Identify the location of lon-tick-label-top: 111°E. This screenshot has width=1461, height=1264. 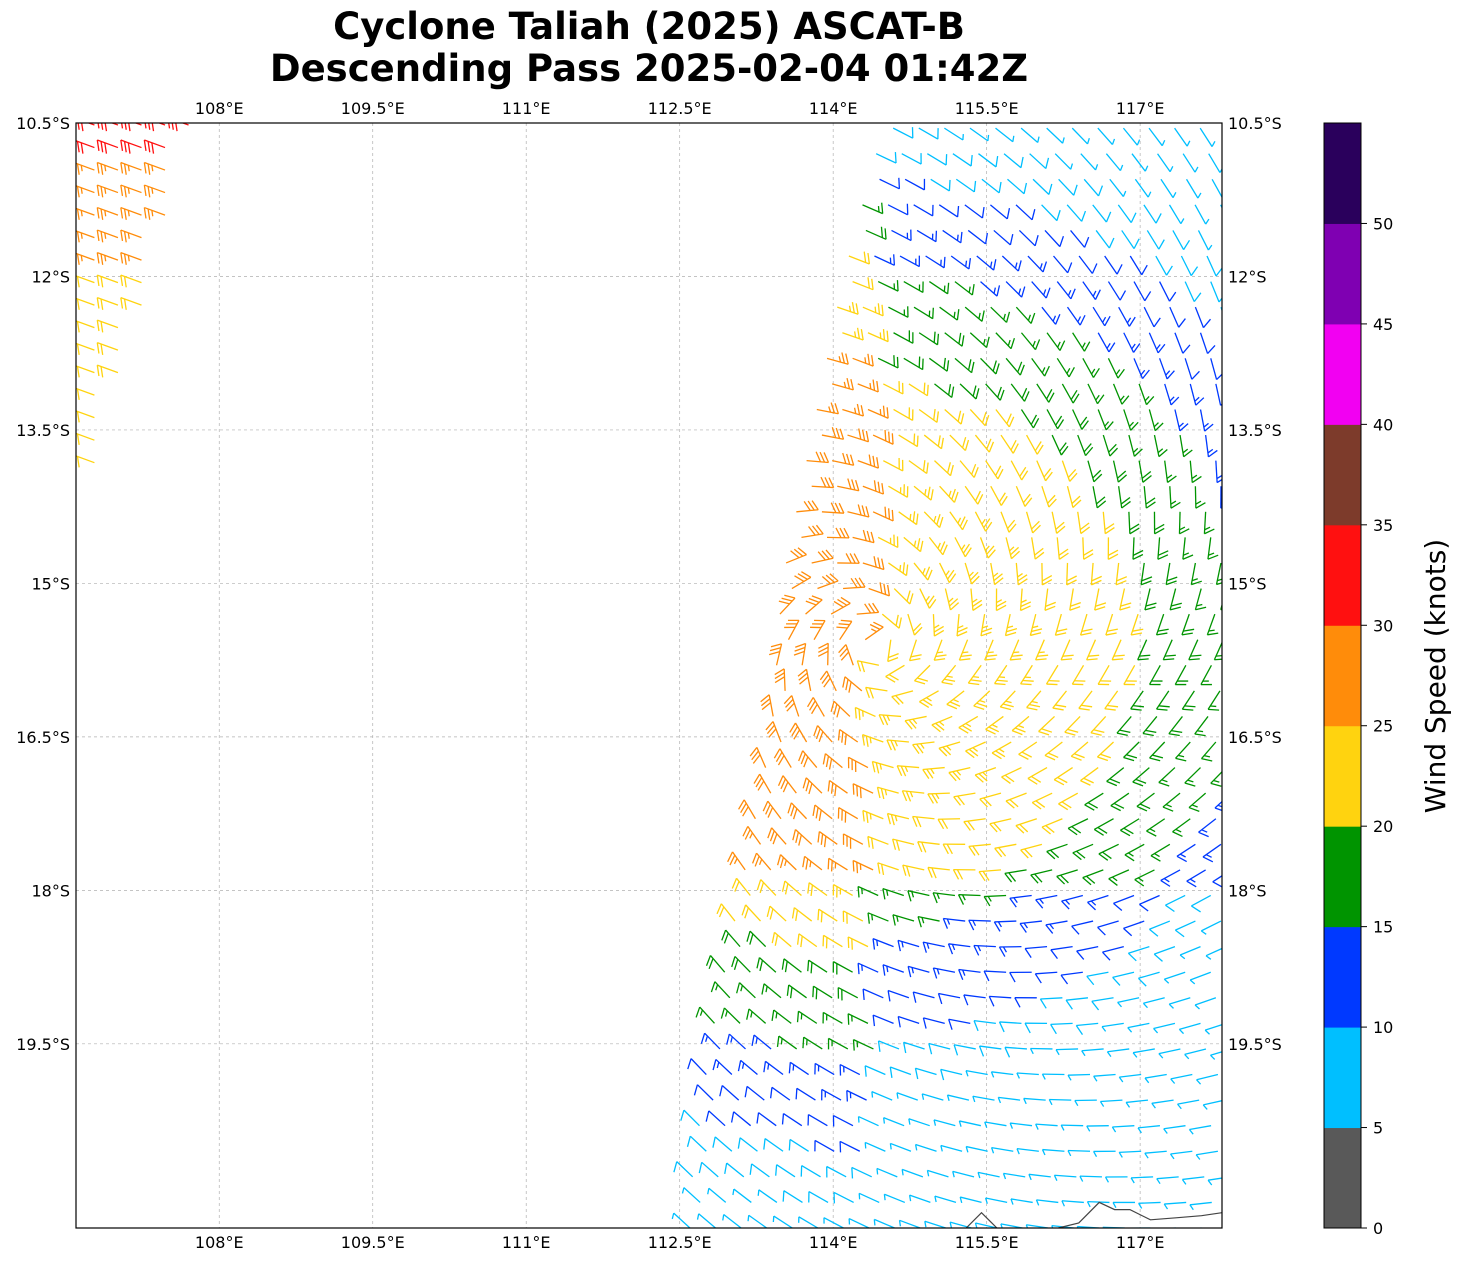
(526, 108).